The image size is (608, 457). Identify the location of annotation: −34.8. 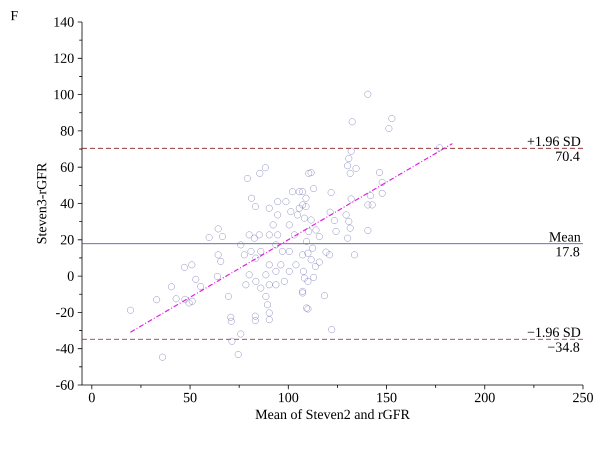
(564, 347).